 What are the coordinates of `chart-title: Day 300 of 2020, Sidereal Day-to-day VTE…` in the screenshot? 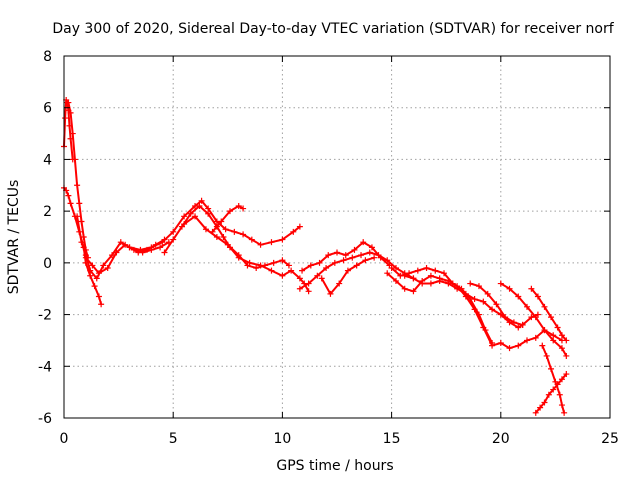 It's located at (333, 29).